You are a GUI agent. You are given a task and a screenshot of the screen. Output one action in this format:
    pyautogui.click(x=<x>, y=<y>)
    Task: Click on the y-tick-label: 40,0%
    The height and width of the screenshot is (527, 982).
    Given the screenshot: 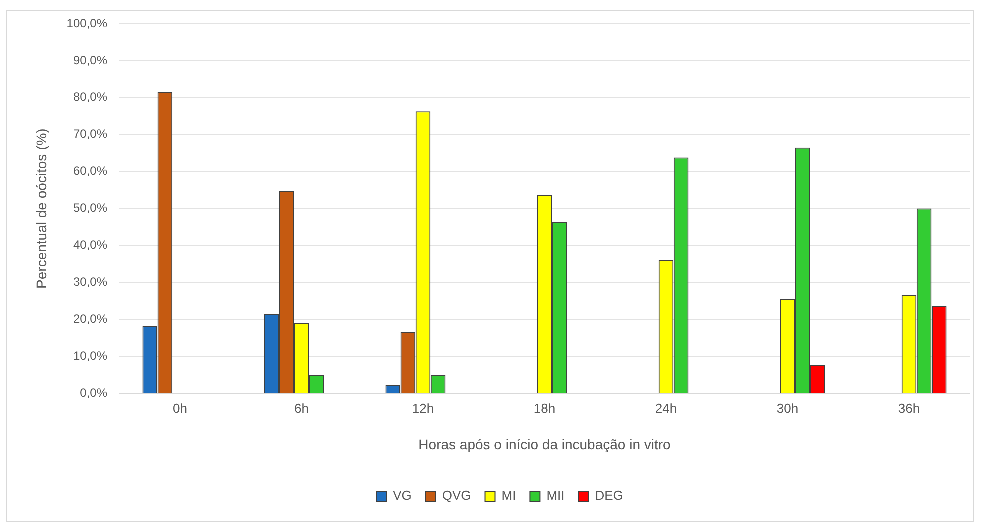 What is the action you would take?
    pyautogui.click(x=90, y=245)
    